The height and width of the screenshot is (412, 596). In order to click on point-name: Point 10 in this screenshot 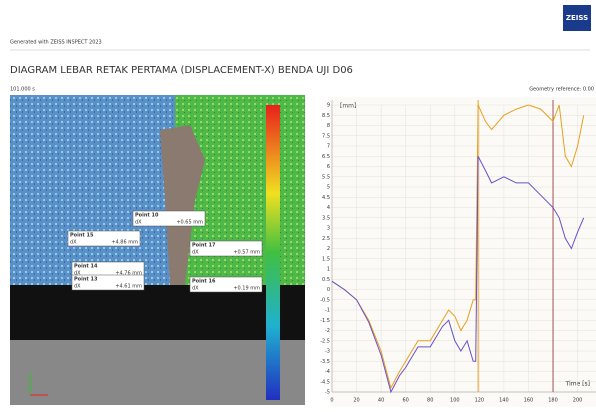, I will do `click(147, 216)`.